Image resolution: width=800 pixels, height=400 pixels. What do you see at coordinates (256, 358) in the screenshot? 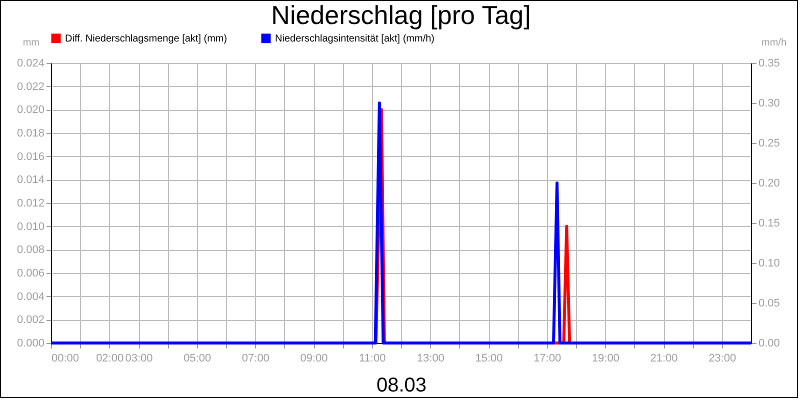
I see `x-tick-label: 07:00` at bounding box center [256, 358].